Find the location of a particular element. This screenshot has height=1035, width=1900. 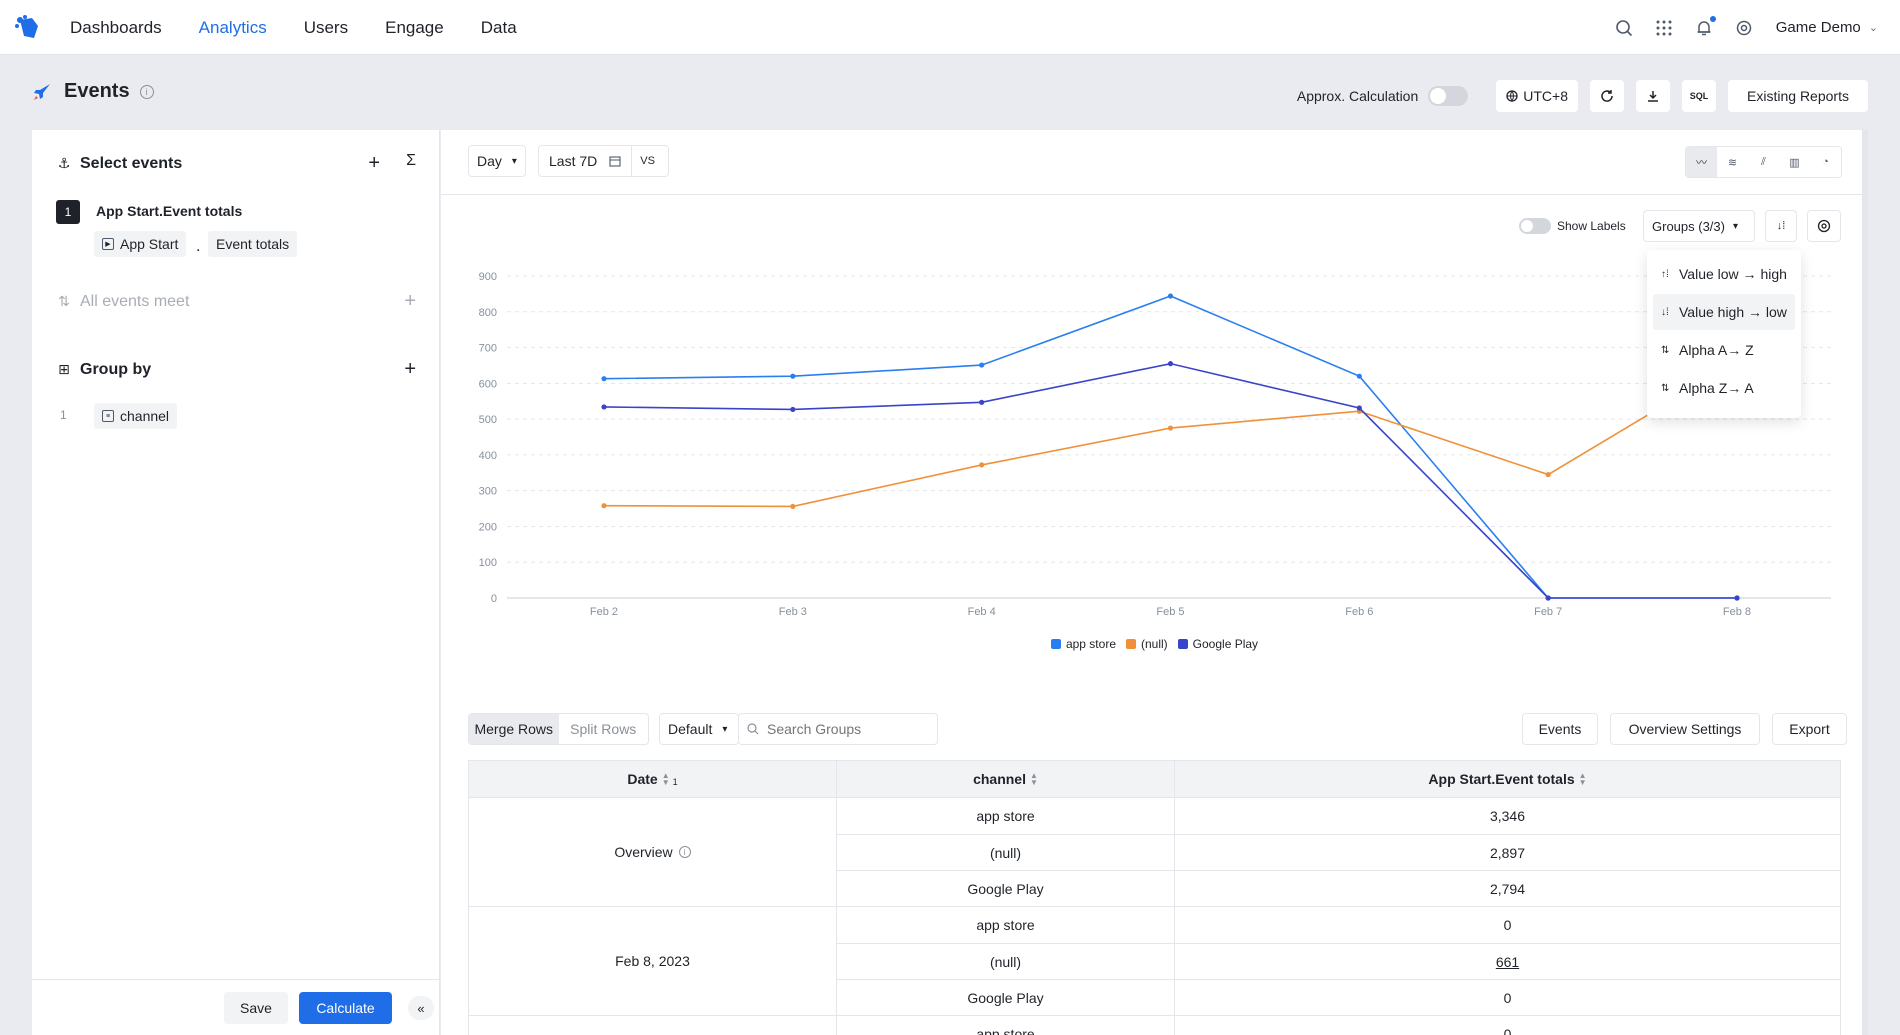

groups-select: Groups (3/3) ▾ is located at coordinates (1699, 226).